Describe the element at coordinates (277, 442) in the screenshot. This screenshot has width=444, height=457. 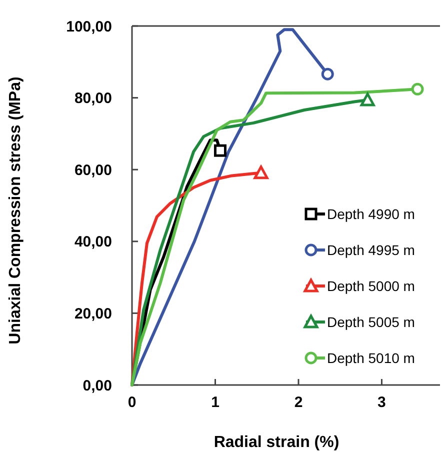
I see `x-axis-title: Radial strain (%)` at that location.